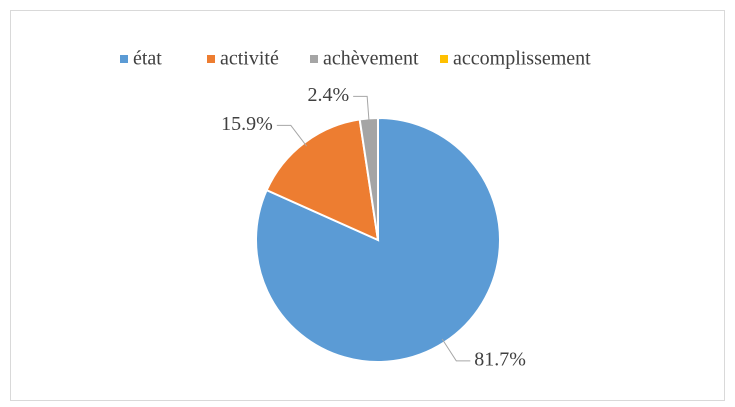  What do you see at coordinates (147, 59) in the screenshot?
I see `legend-label: état` at bounding box center [147, 59].